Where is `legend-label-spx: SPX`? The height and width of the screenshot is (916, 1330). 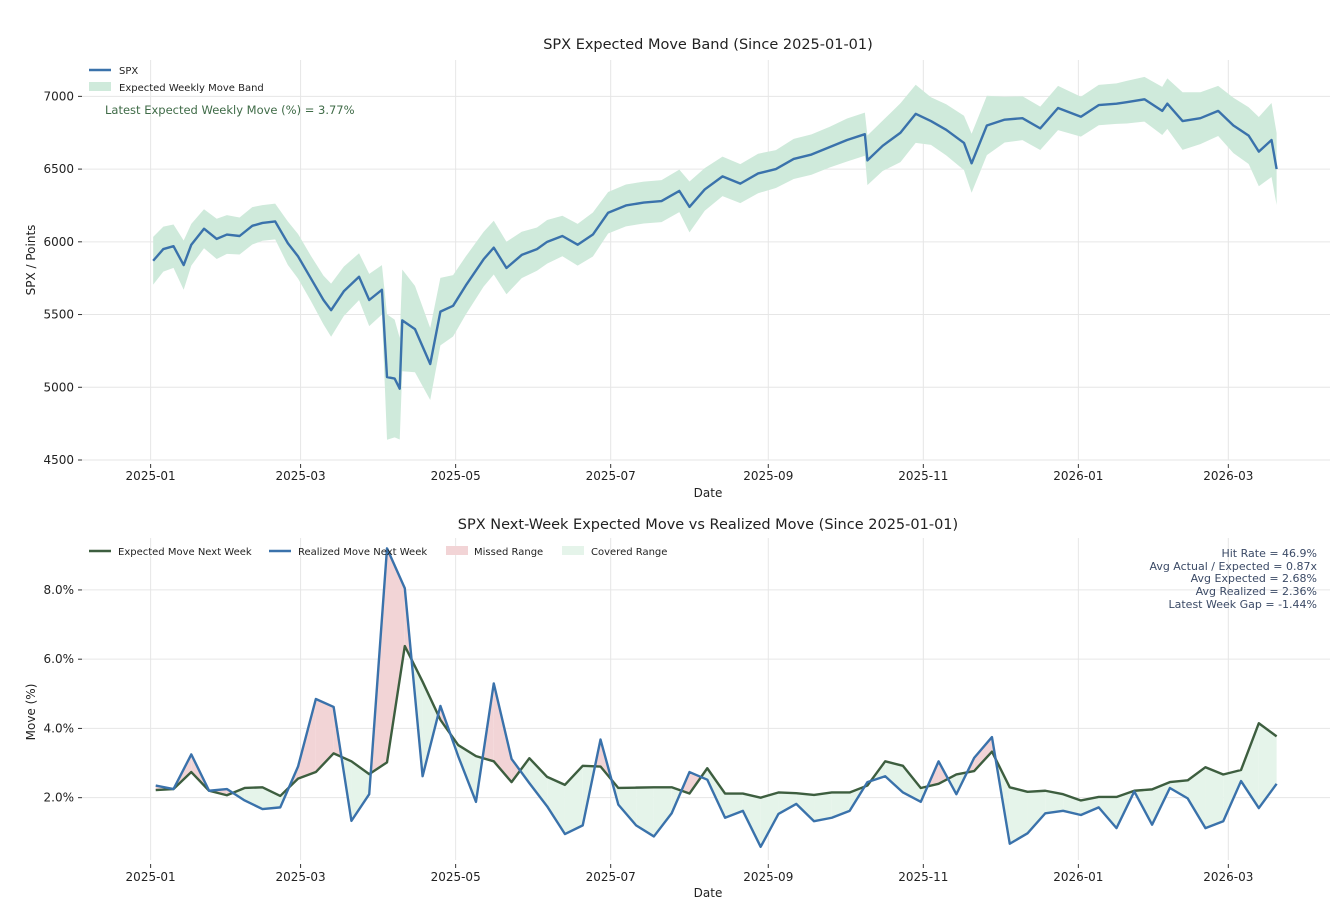
legend-label-spx: SPX is located at coordinates (128, 71).